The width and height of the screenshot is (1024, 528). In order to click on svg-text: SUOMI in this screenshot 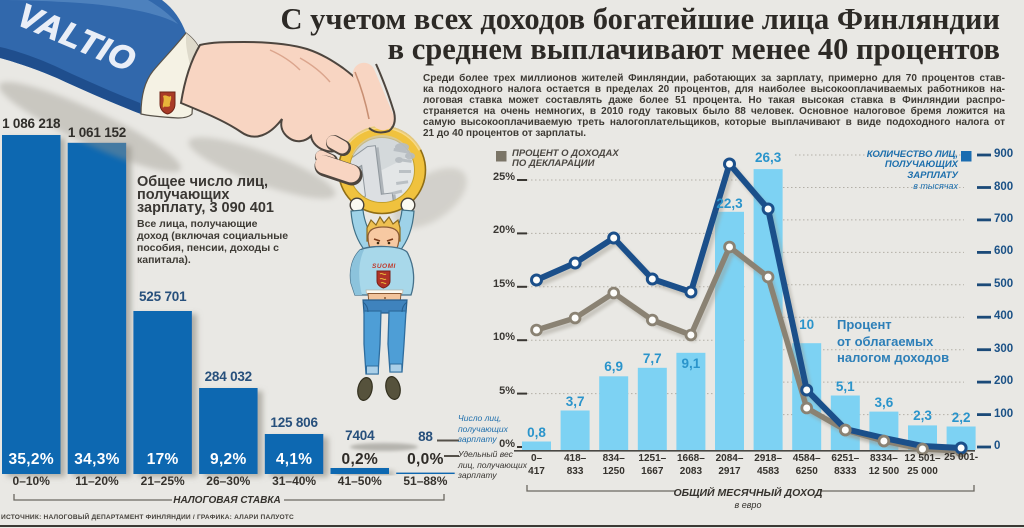, I will do `click(384, 266)`.